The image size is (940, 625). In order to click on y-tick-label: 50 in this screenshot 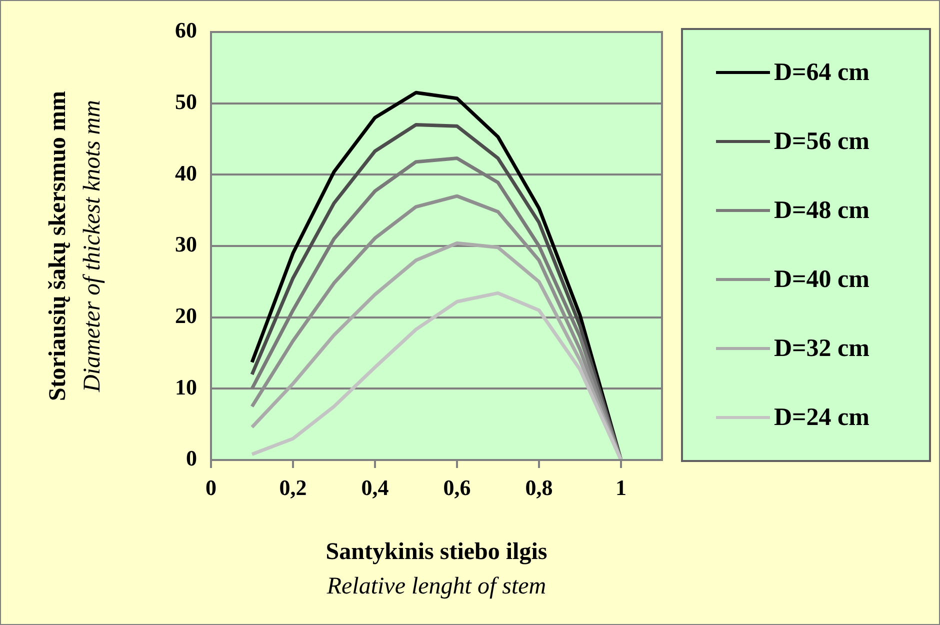, I will do `click(186, 101)`.